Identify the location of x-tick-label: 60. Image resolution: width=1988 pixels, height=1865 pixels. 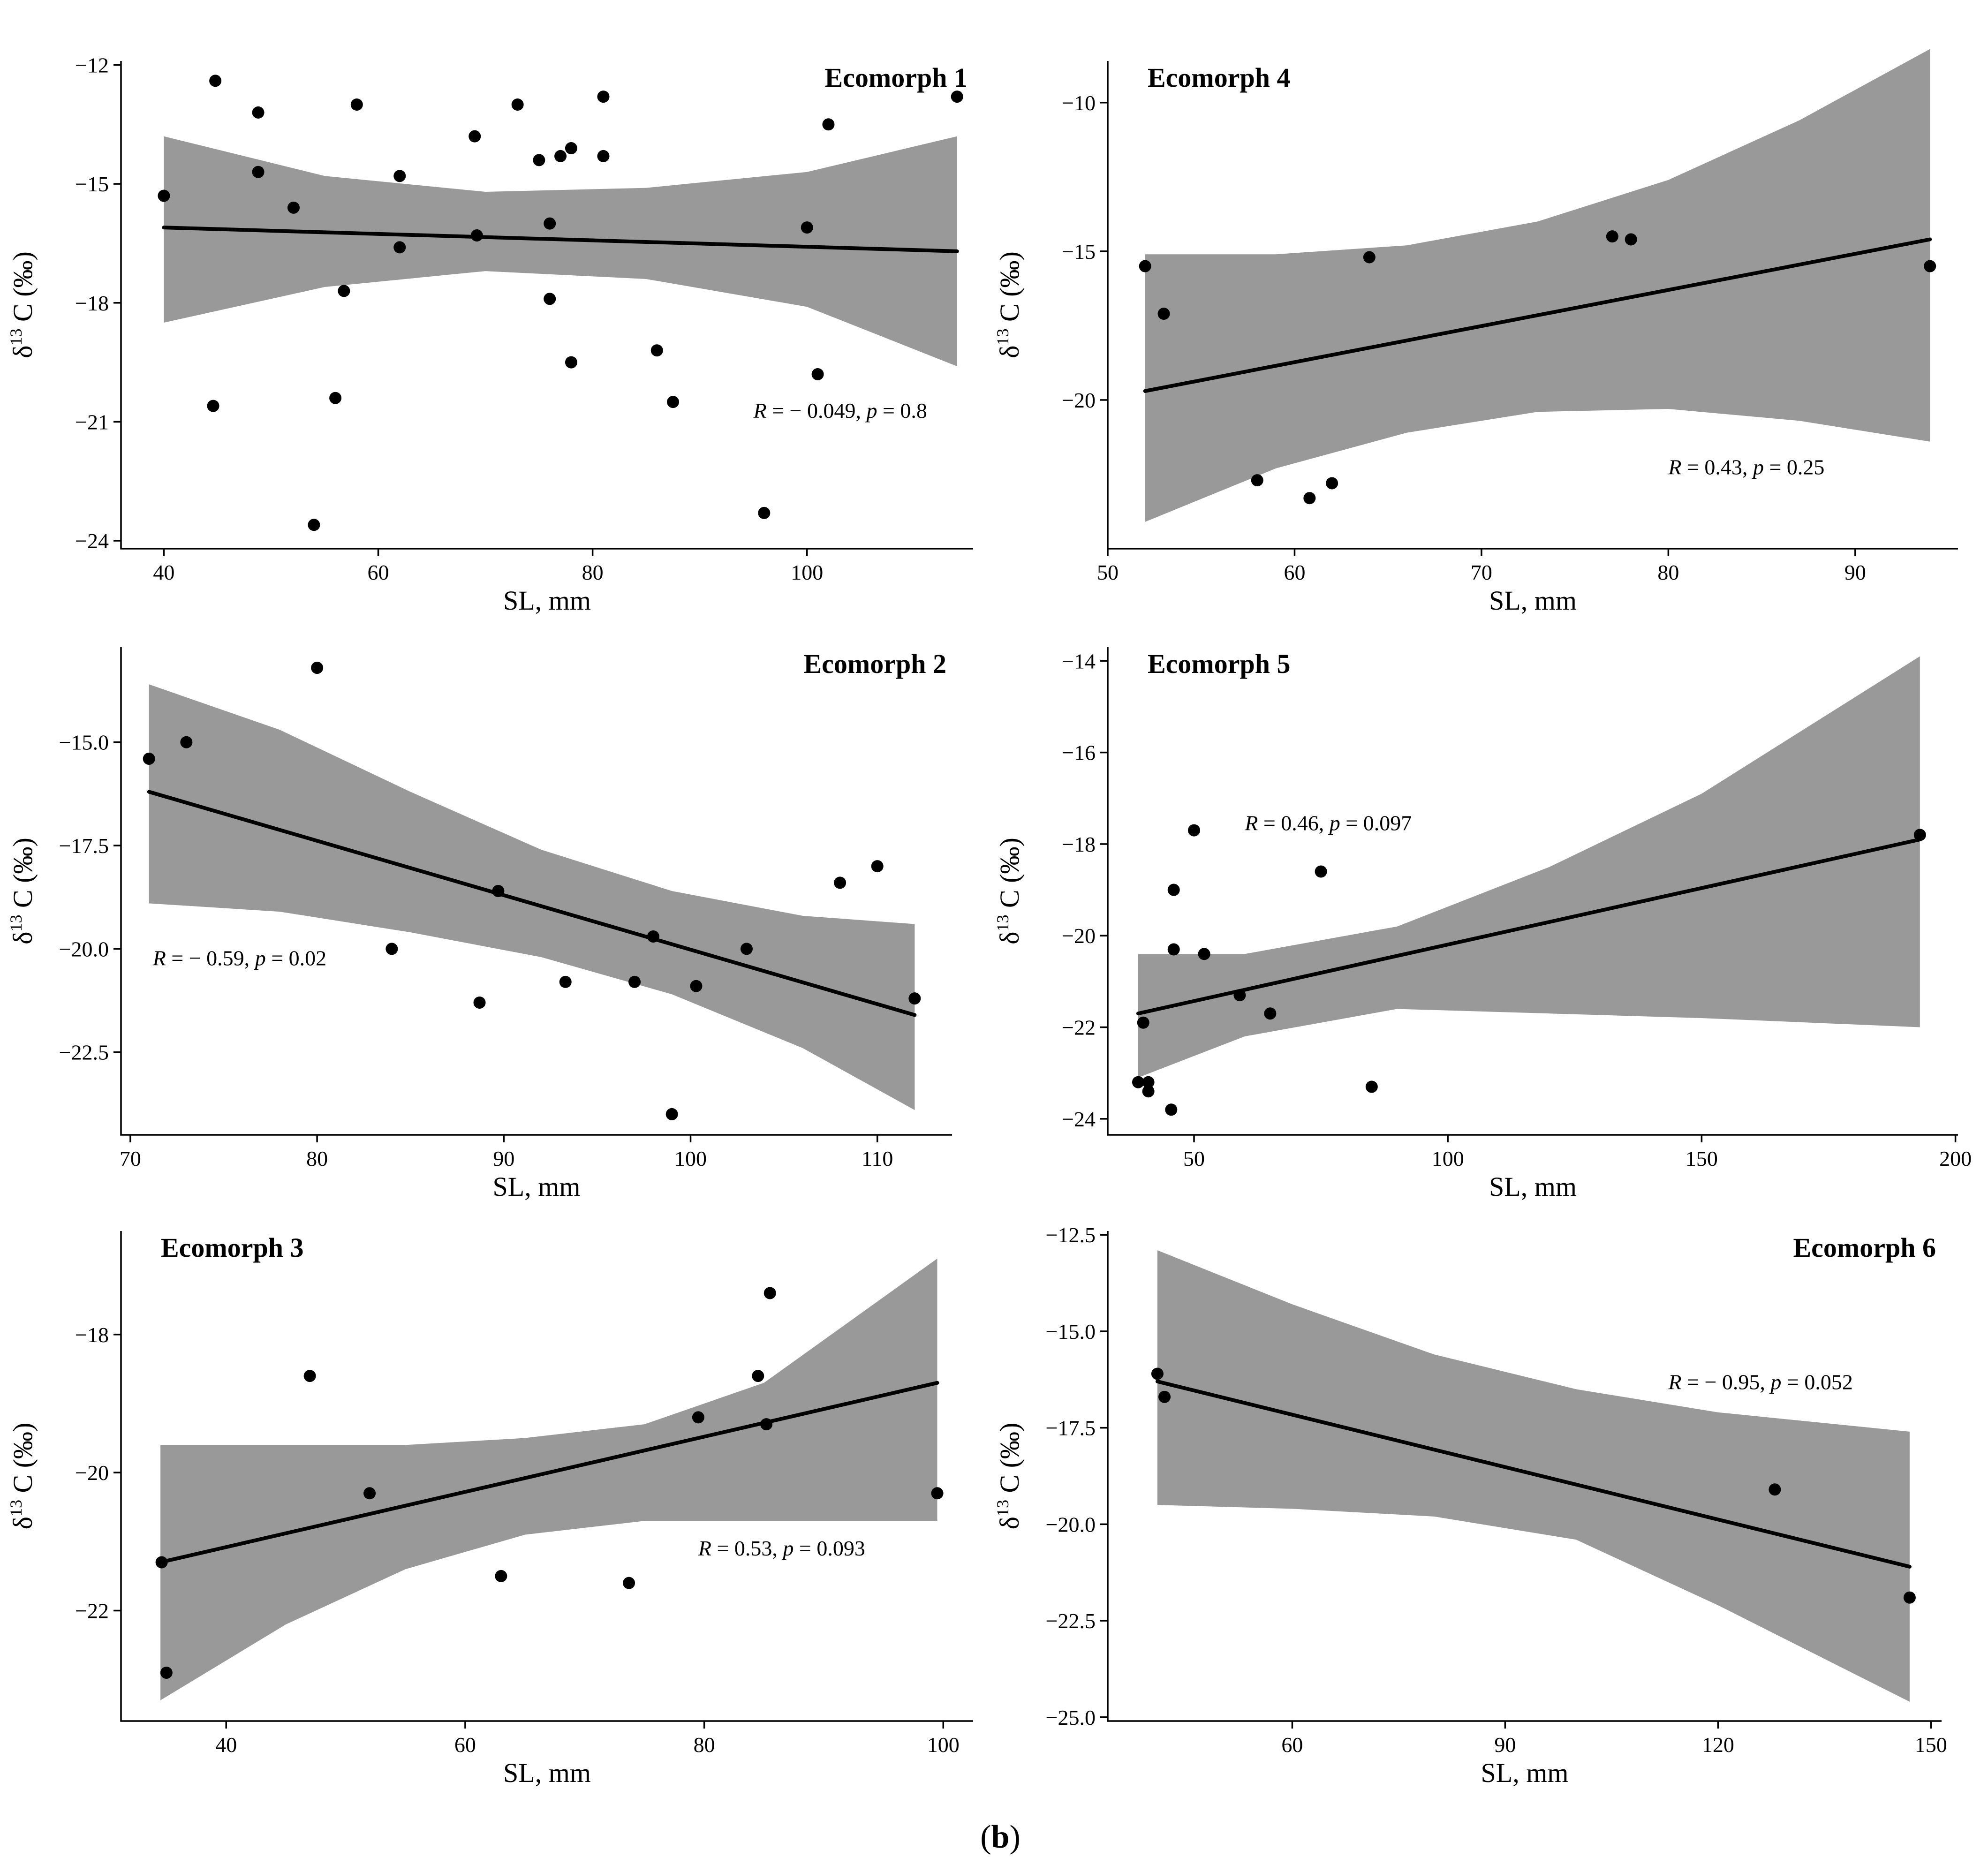
(379, 572).